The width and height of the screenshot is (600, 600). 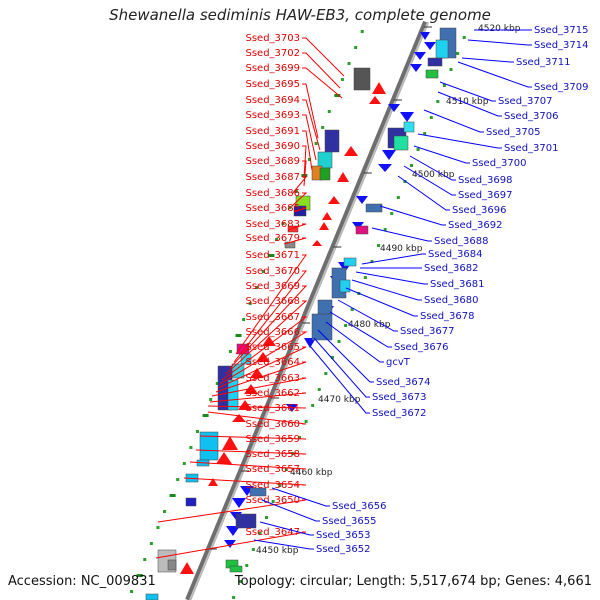 What do you see at coordinates (499, 163) in the screenshot?
I see `gene-label-right: Ssed_3700` at bounding box center [499, 163].